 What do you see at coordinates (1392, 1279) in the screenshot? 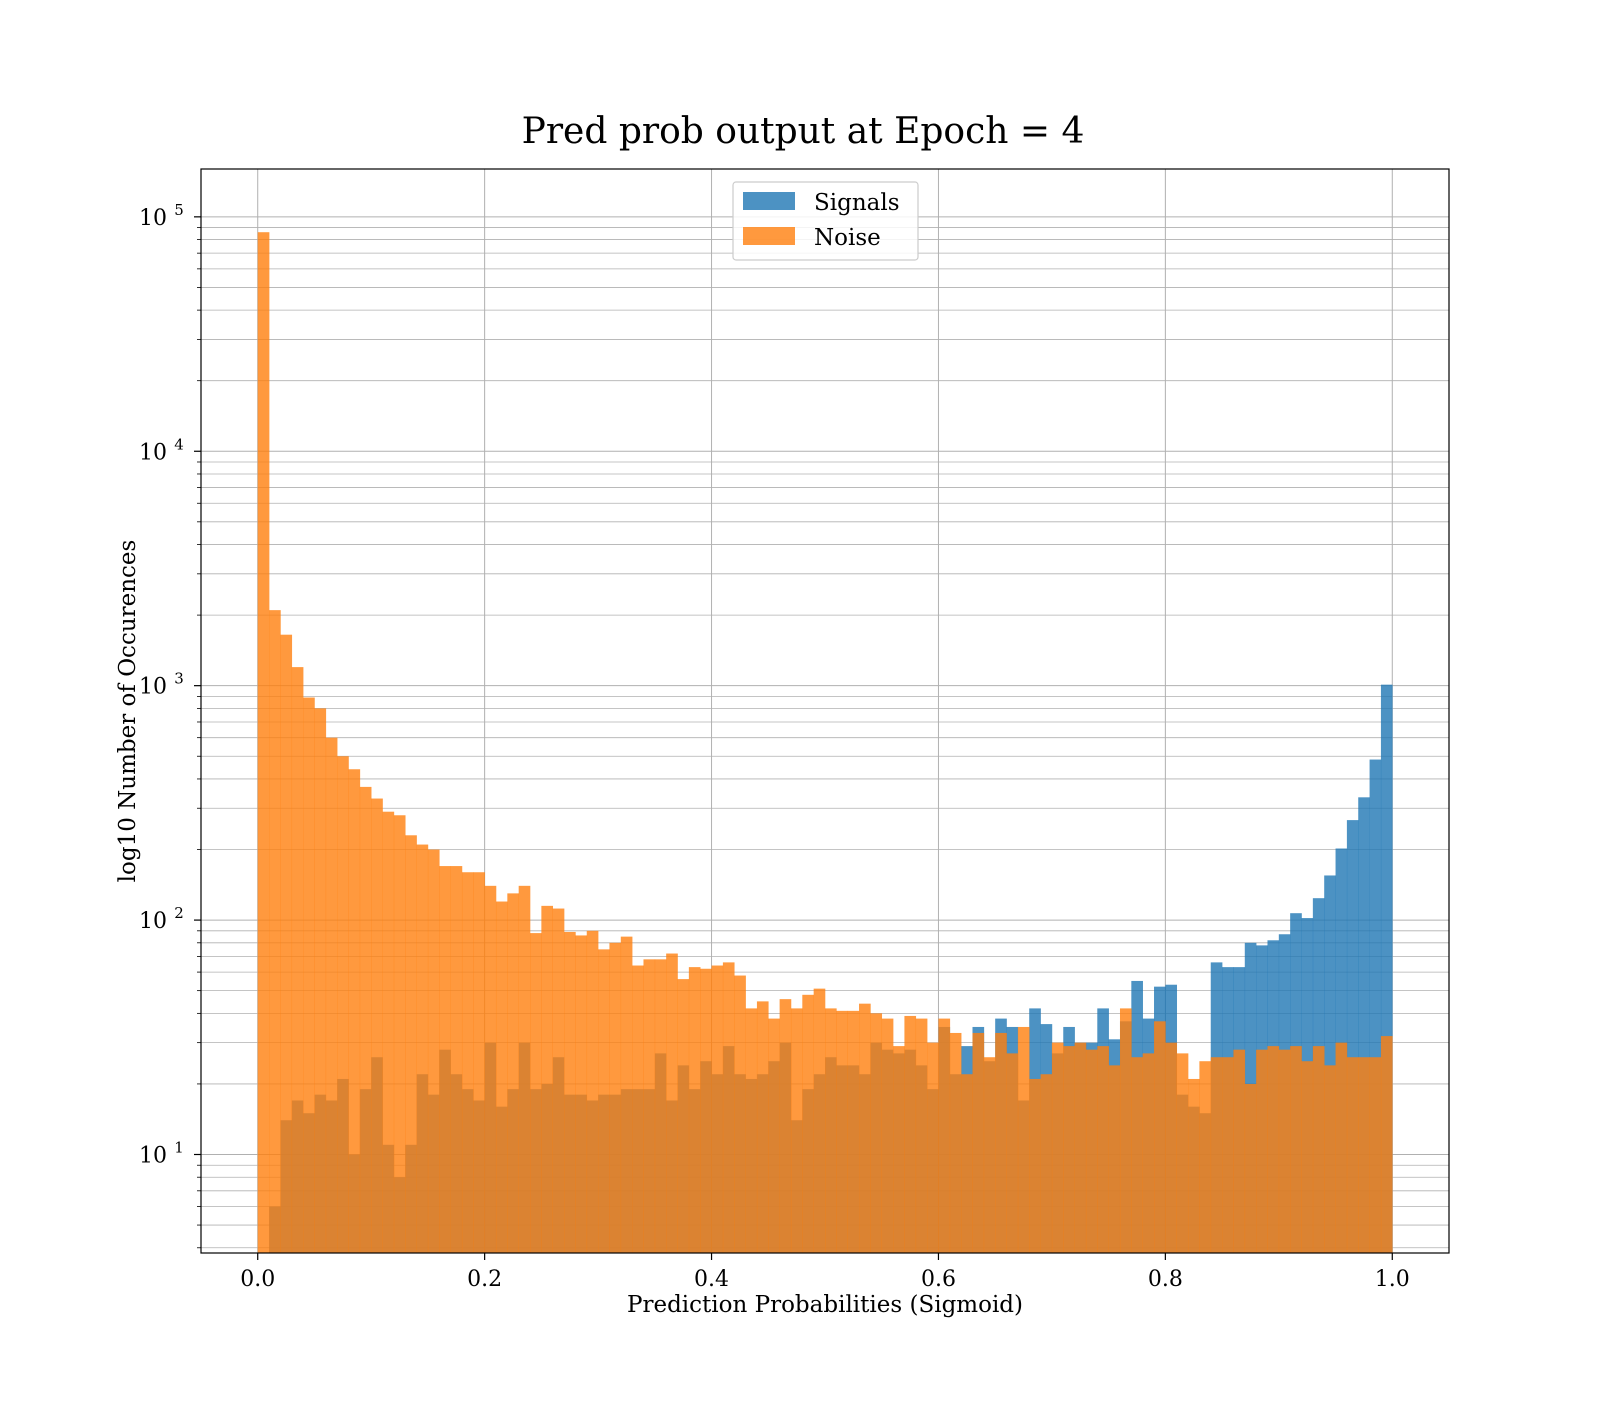
I see `x-tick-label: 1.0` at bounding box center [1392, 1279].